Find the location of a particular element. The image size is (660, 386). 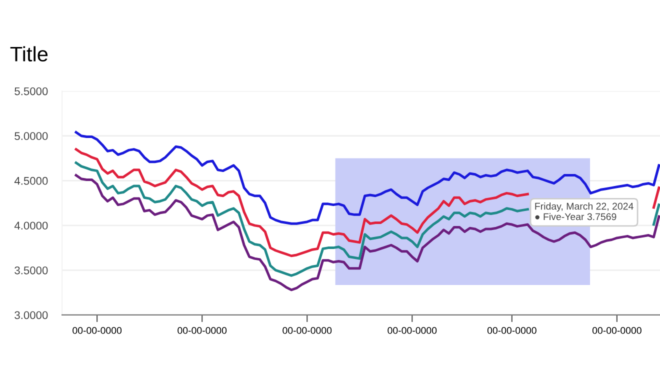

y-tick-label: 5.0000 is located at coordinates (31, 136).